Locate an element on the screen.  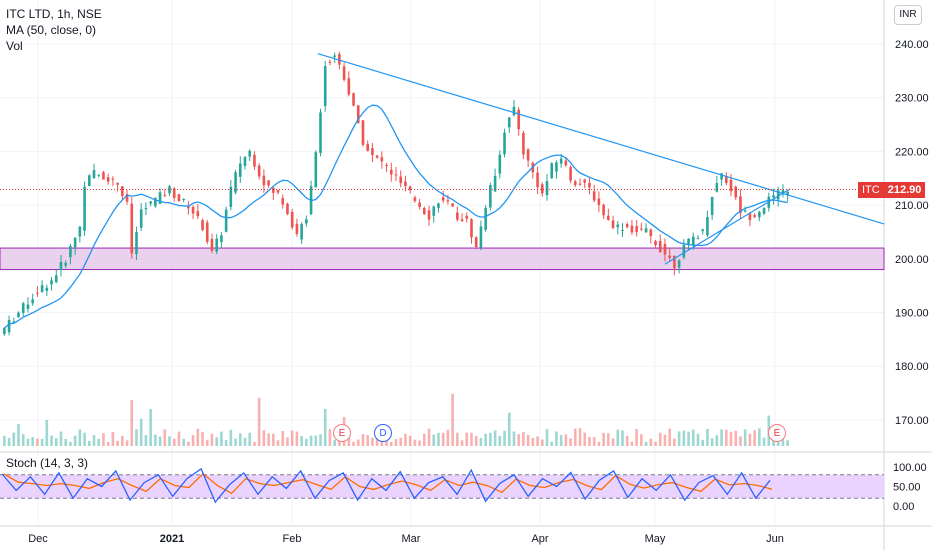
symbol-title: ITC LTD, 1h, NSE is located at coordinates (54, 14).